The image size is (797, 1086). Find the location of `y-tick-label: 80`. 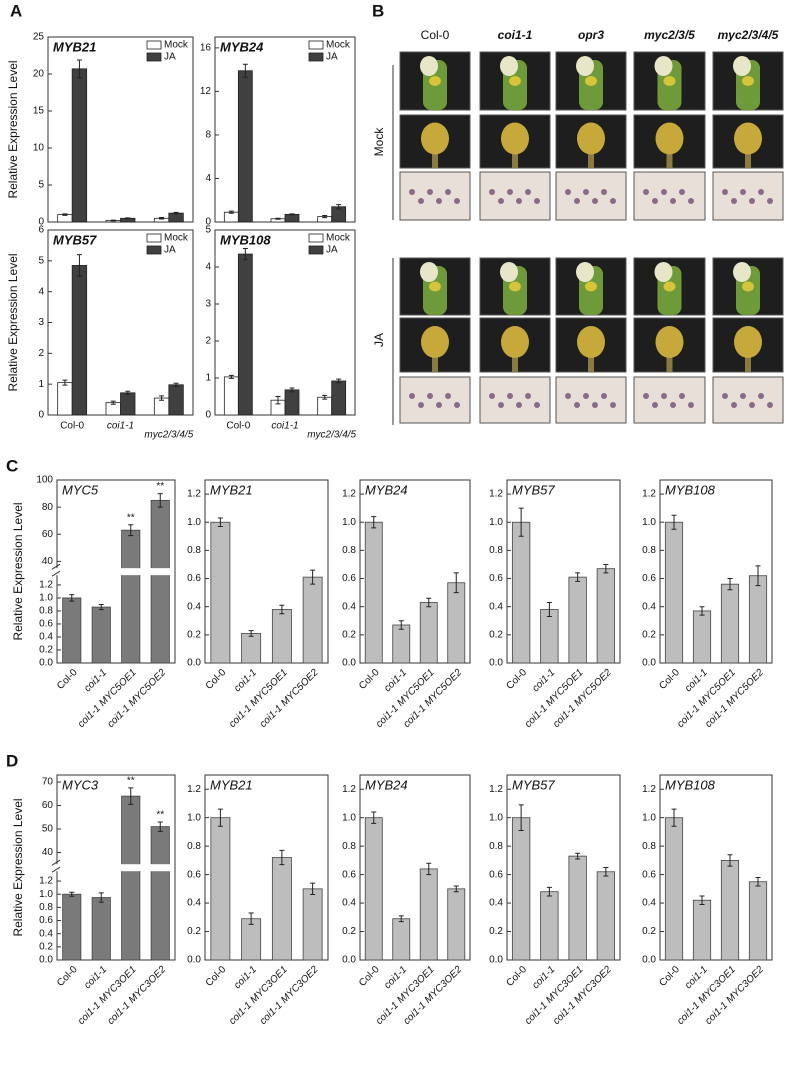

y-tick-label: 80 is located at coordinates (48, 507).